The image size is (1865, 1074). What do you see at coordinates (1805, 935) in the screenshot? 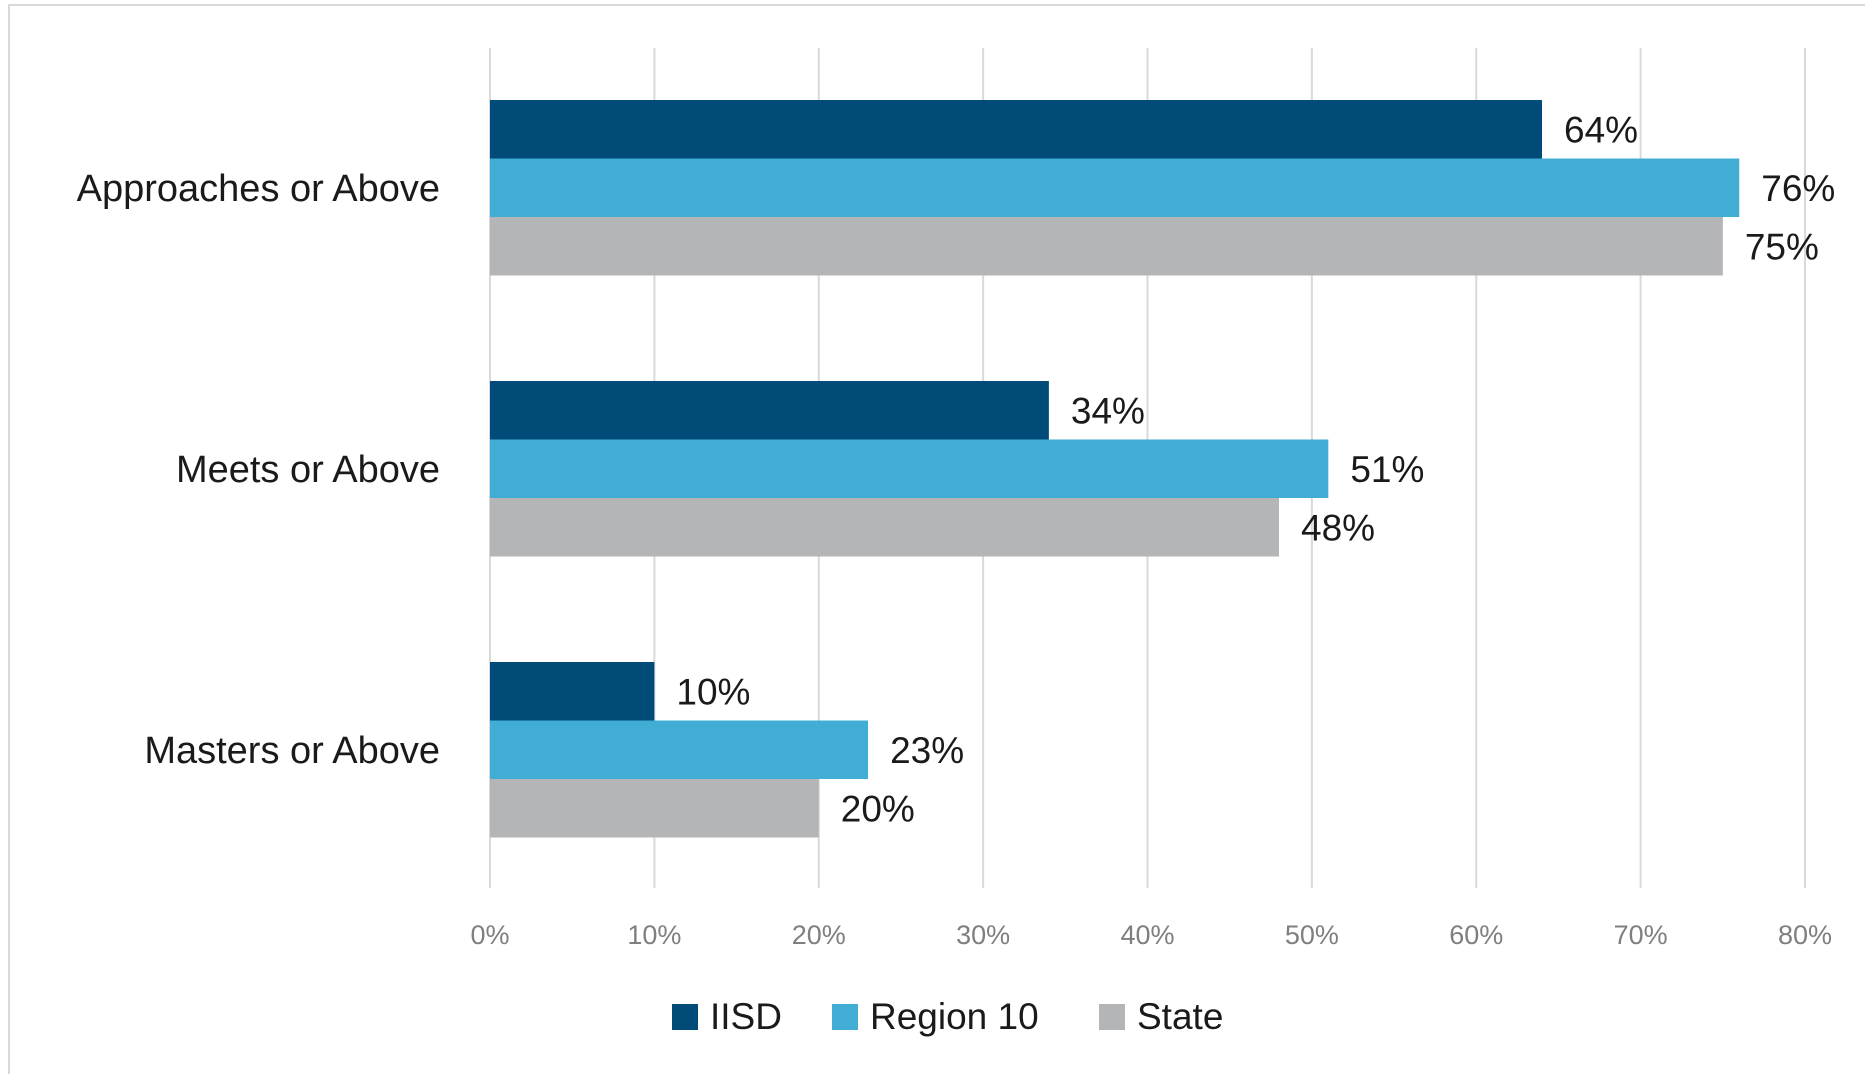
I see `x-tick-label: 80%` at bounding box center [1805, 935].